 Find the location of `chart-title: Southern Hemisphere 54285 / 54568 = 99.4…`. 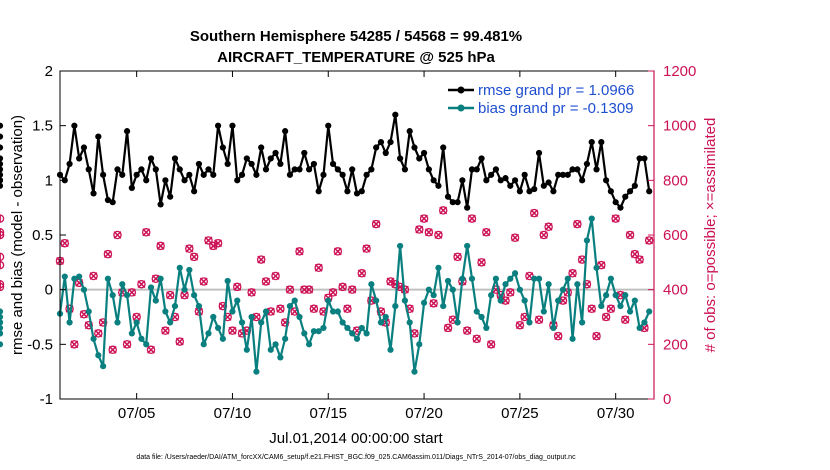

chart-title: Southern Hemisphere 54285 / 54568 = 99.4… is located at coordinates (356, 36).